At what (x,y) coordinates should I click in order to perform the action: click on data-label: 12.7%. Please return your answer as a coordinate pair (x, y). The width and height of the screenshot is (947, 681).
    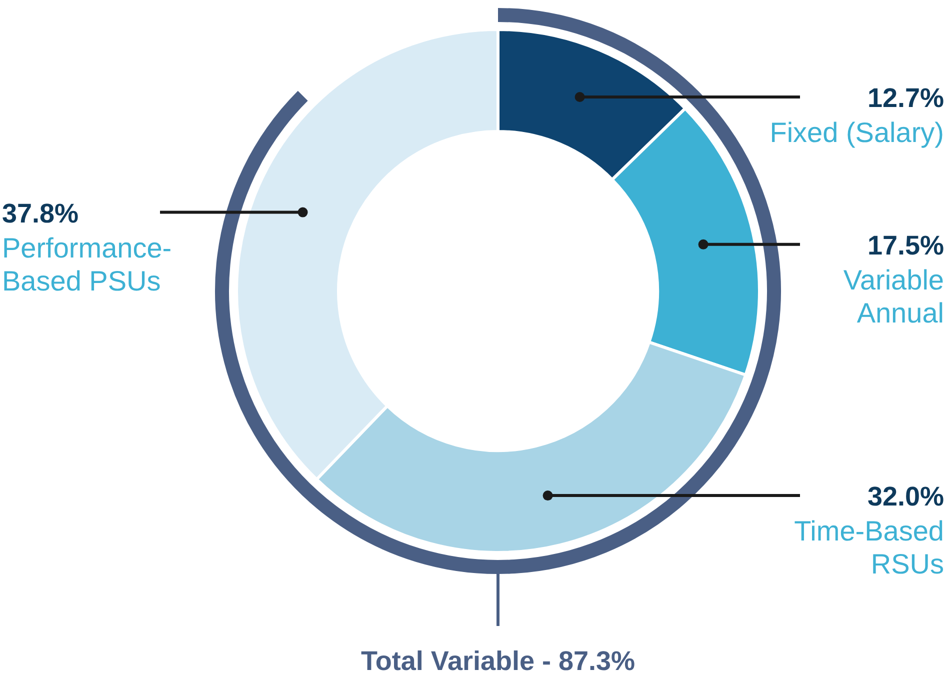
    Looking at the image, I should click on (905, 98).